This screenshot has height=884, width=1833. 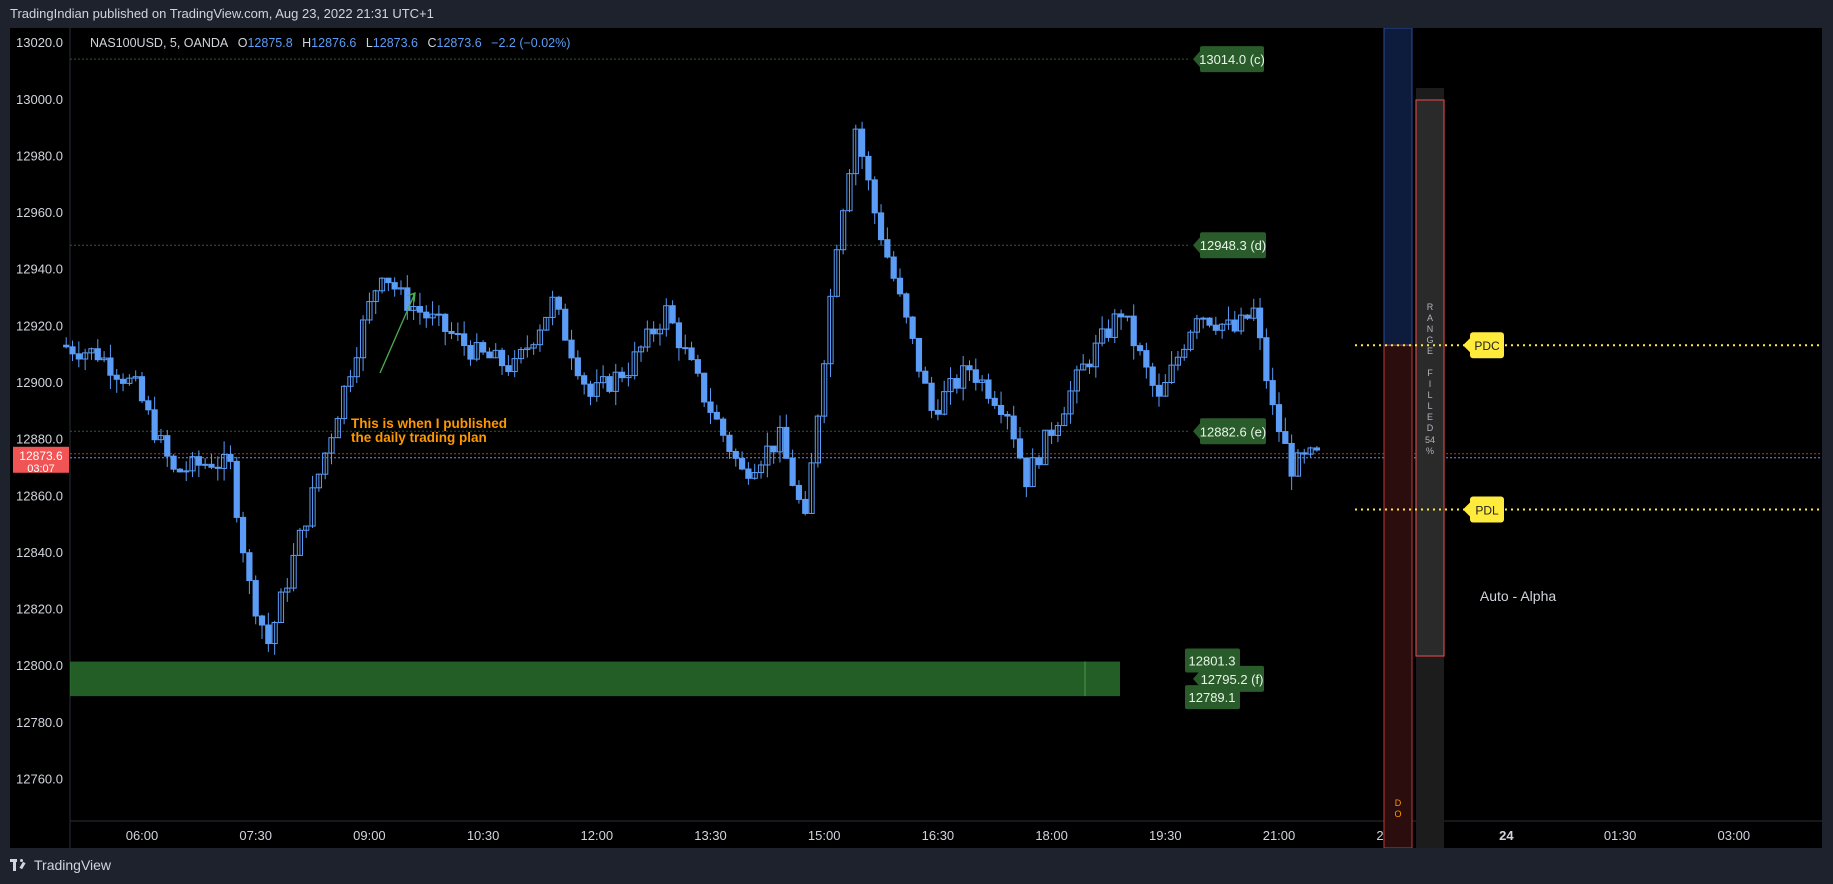 I want to click on range-filled-value: %, so click(x=1430, y=451).